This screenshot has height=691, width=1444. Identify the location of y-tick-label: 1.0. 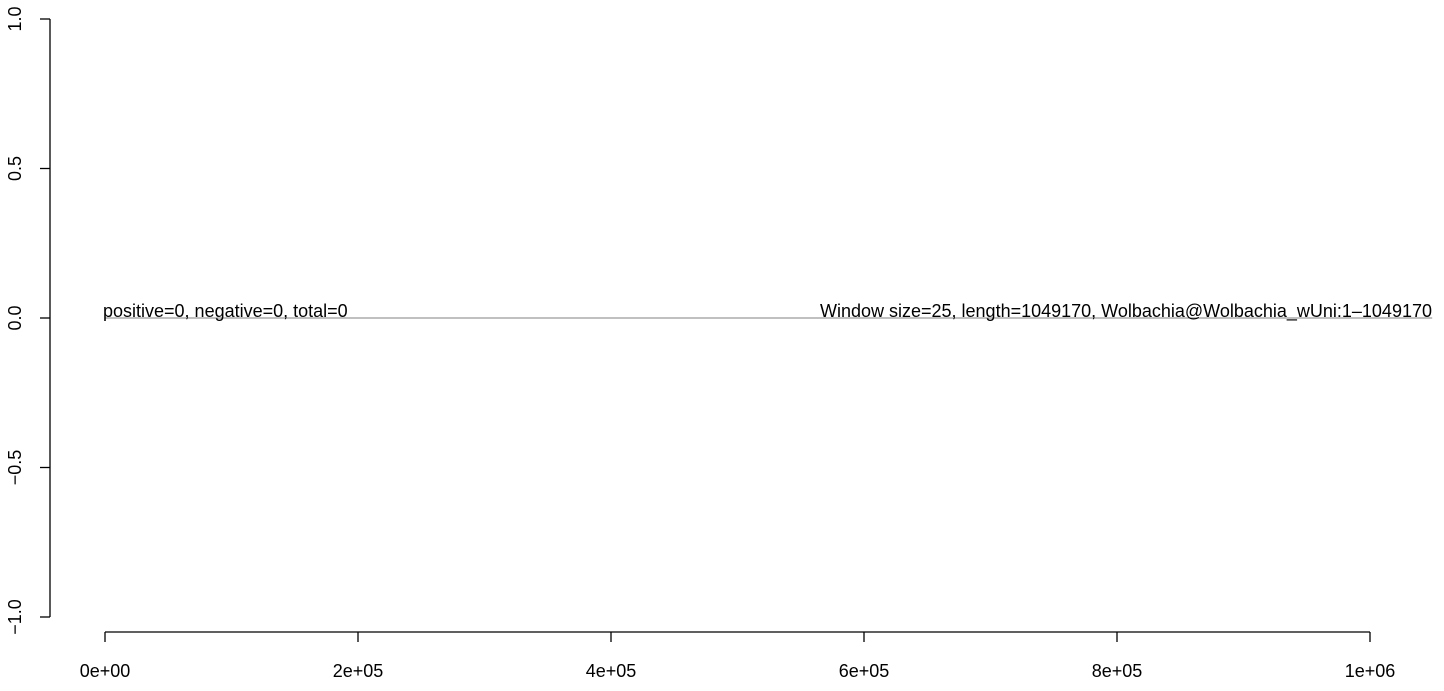
(15, 18).